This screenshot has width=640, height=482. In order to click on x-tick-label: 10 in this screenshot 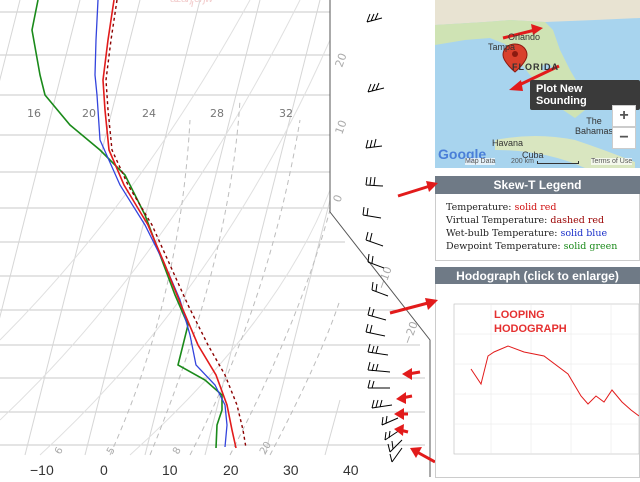, I will do `click(170, 470)`.